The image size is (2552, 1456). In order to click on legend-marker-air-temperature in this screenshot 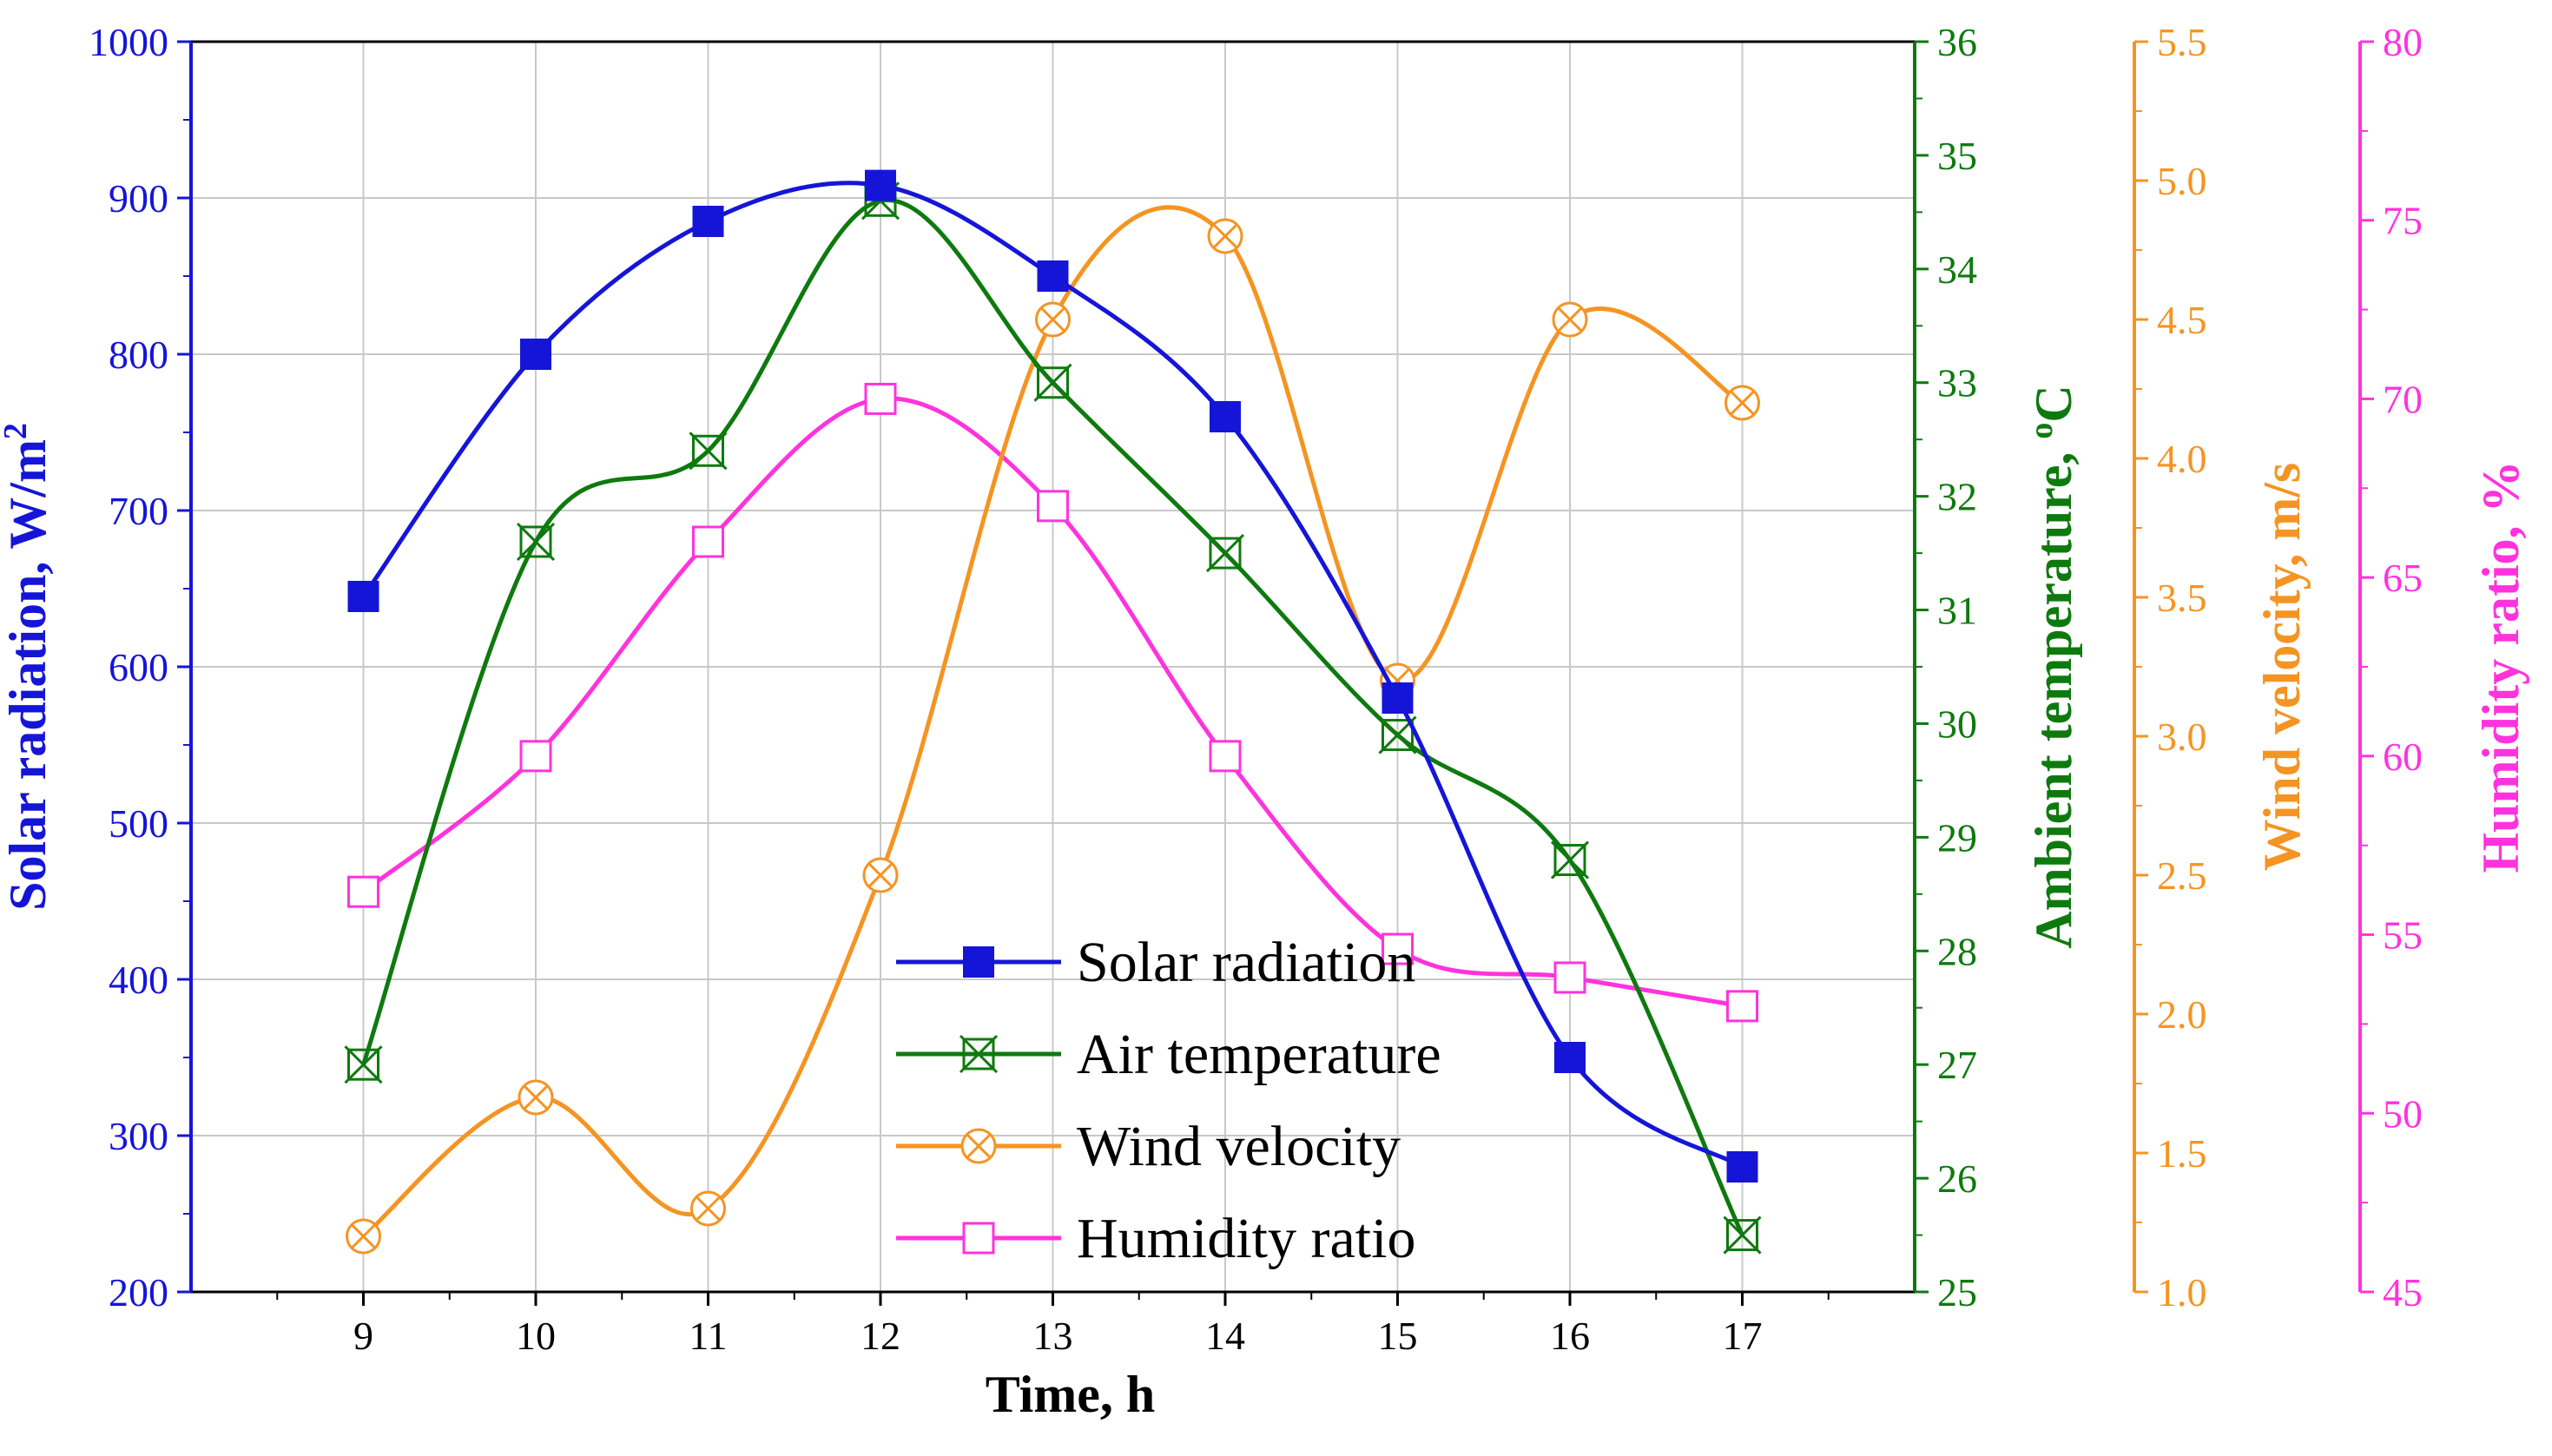, I will do `click(979, 1054)`.